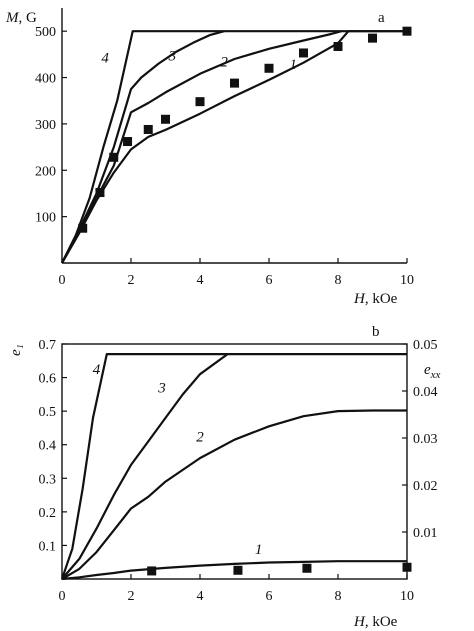 This screenshot has width=474, height=631. What do you see at coordinates (48, 412) in the screenshot?
I see `y-tick-label: 0.5` at bounding box center [48, 412].